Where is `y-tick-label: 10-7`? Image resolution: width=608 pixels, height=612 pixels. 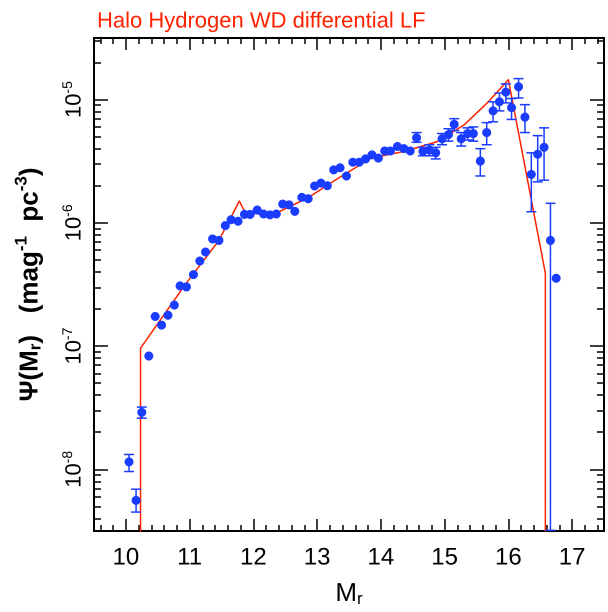 y-tick-label: 10-7 is located at coordinates (72, 346).